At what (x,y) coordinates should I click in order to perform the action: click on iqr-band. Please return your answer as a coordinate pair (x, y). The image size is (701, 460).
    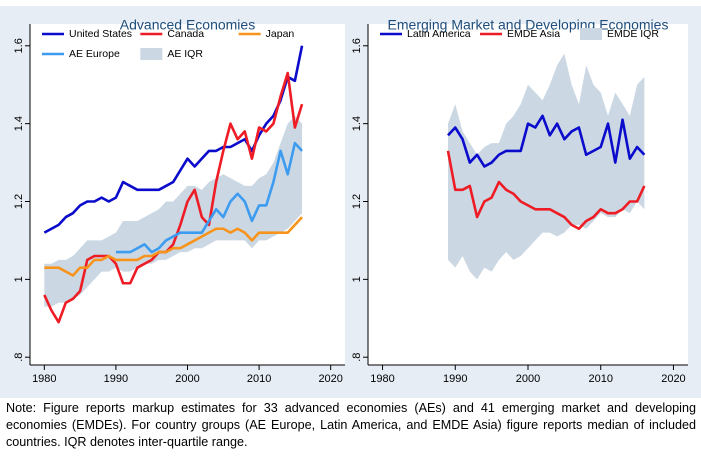
    Looking at the image, I should click on (546, 166).